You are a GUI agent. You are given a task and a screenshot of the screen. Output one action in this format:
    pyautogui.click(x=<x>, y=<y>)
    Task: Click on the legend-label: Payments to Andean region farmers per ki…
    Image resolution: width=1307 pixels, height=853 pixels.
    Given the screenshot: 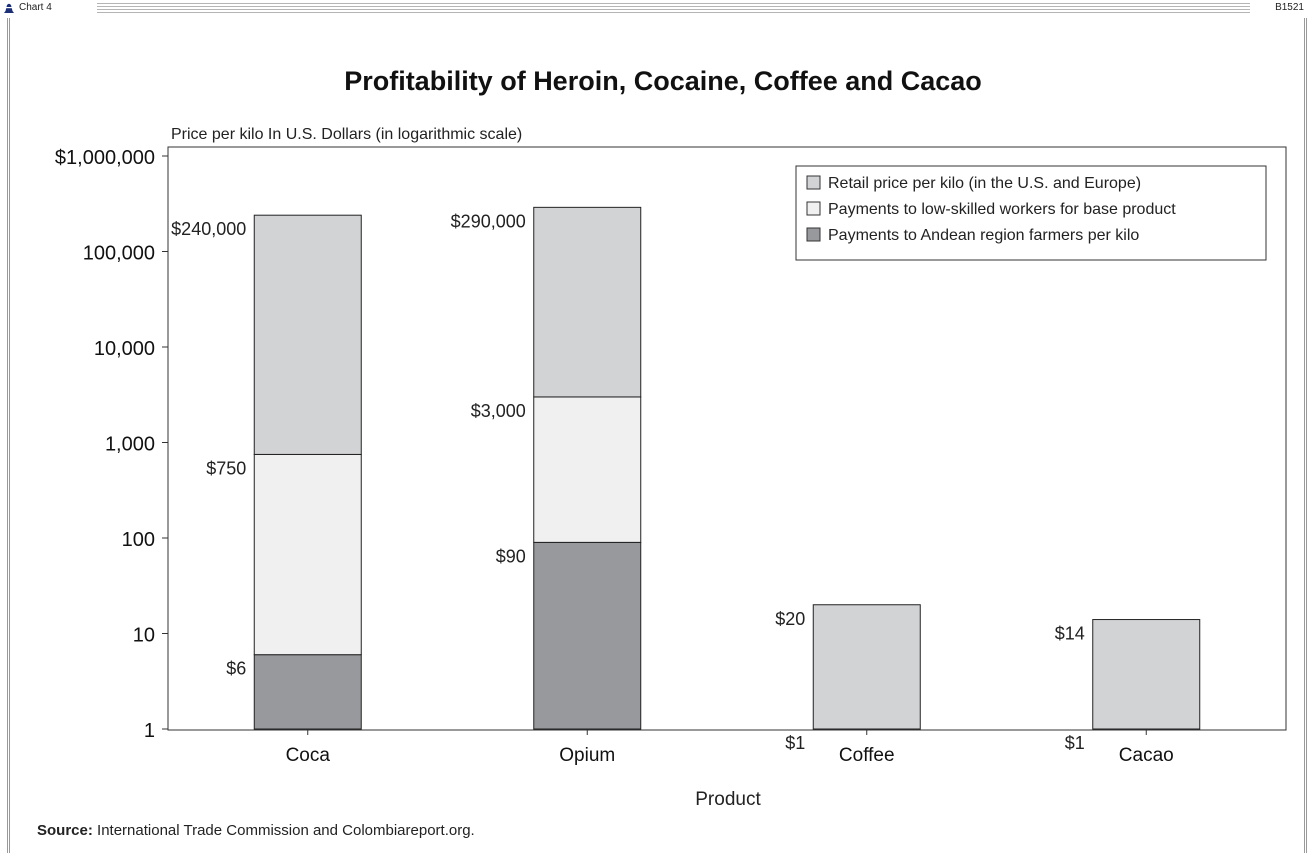 What is the action you would take?
    pyautogui.click(x=983, y=235)
    